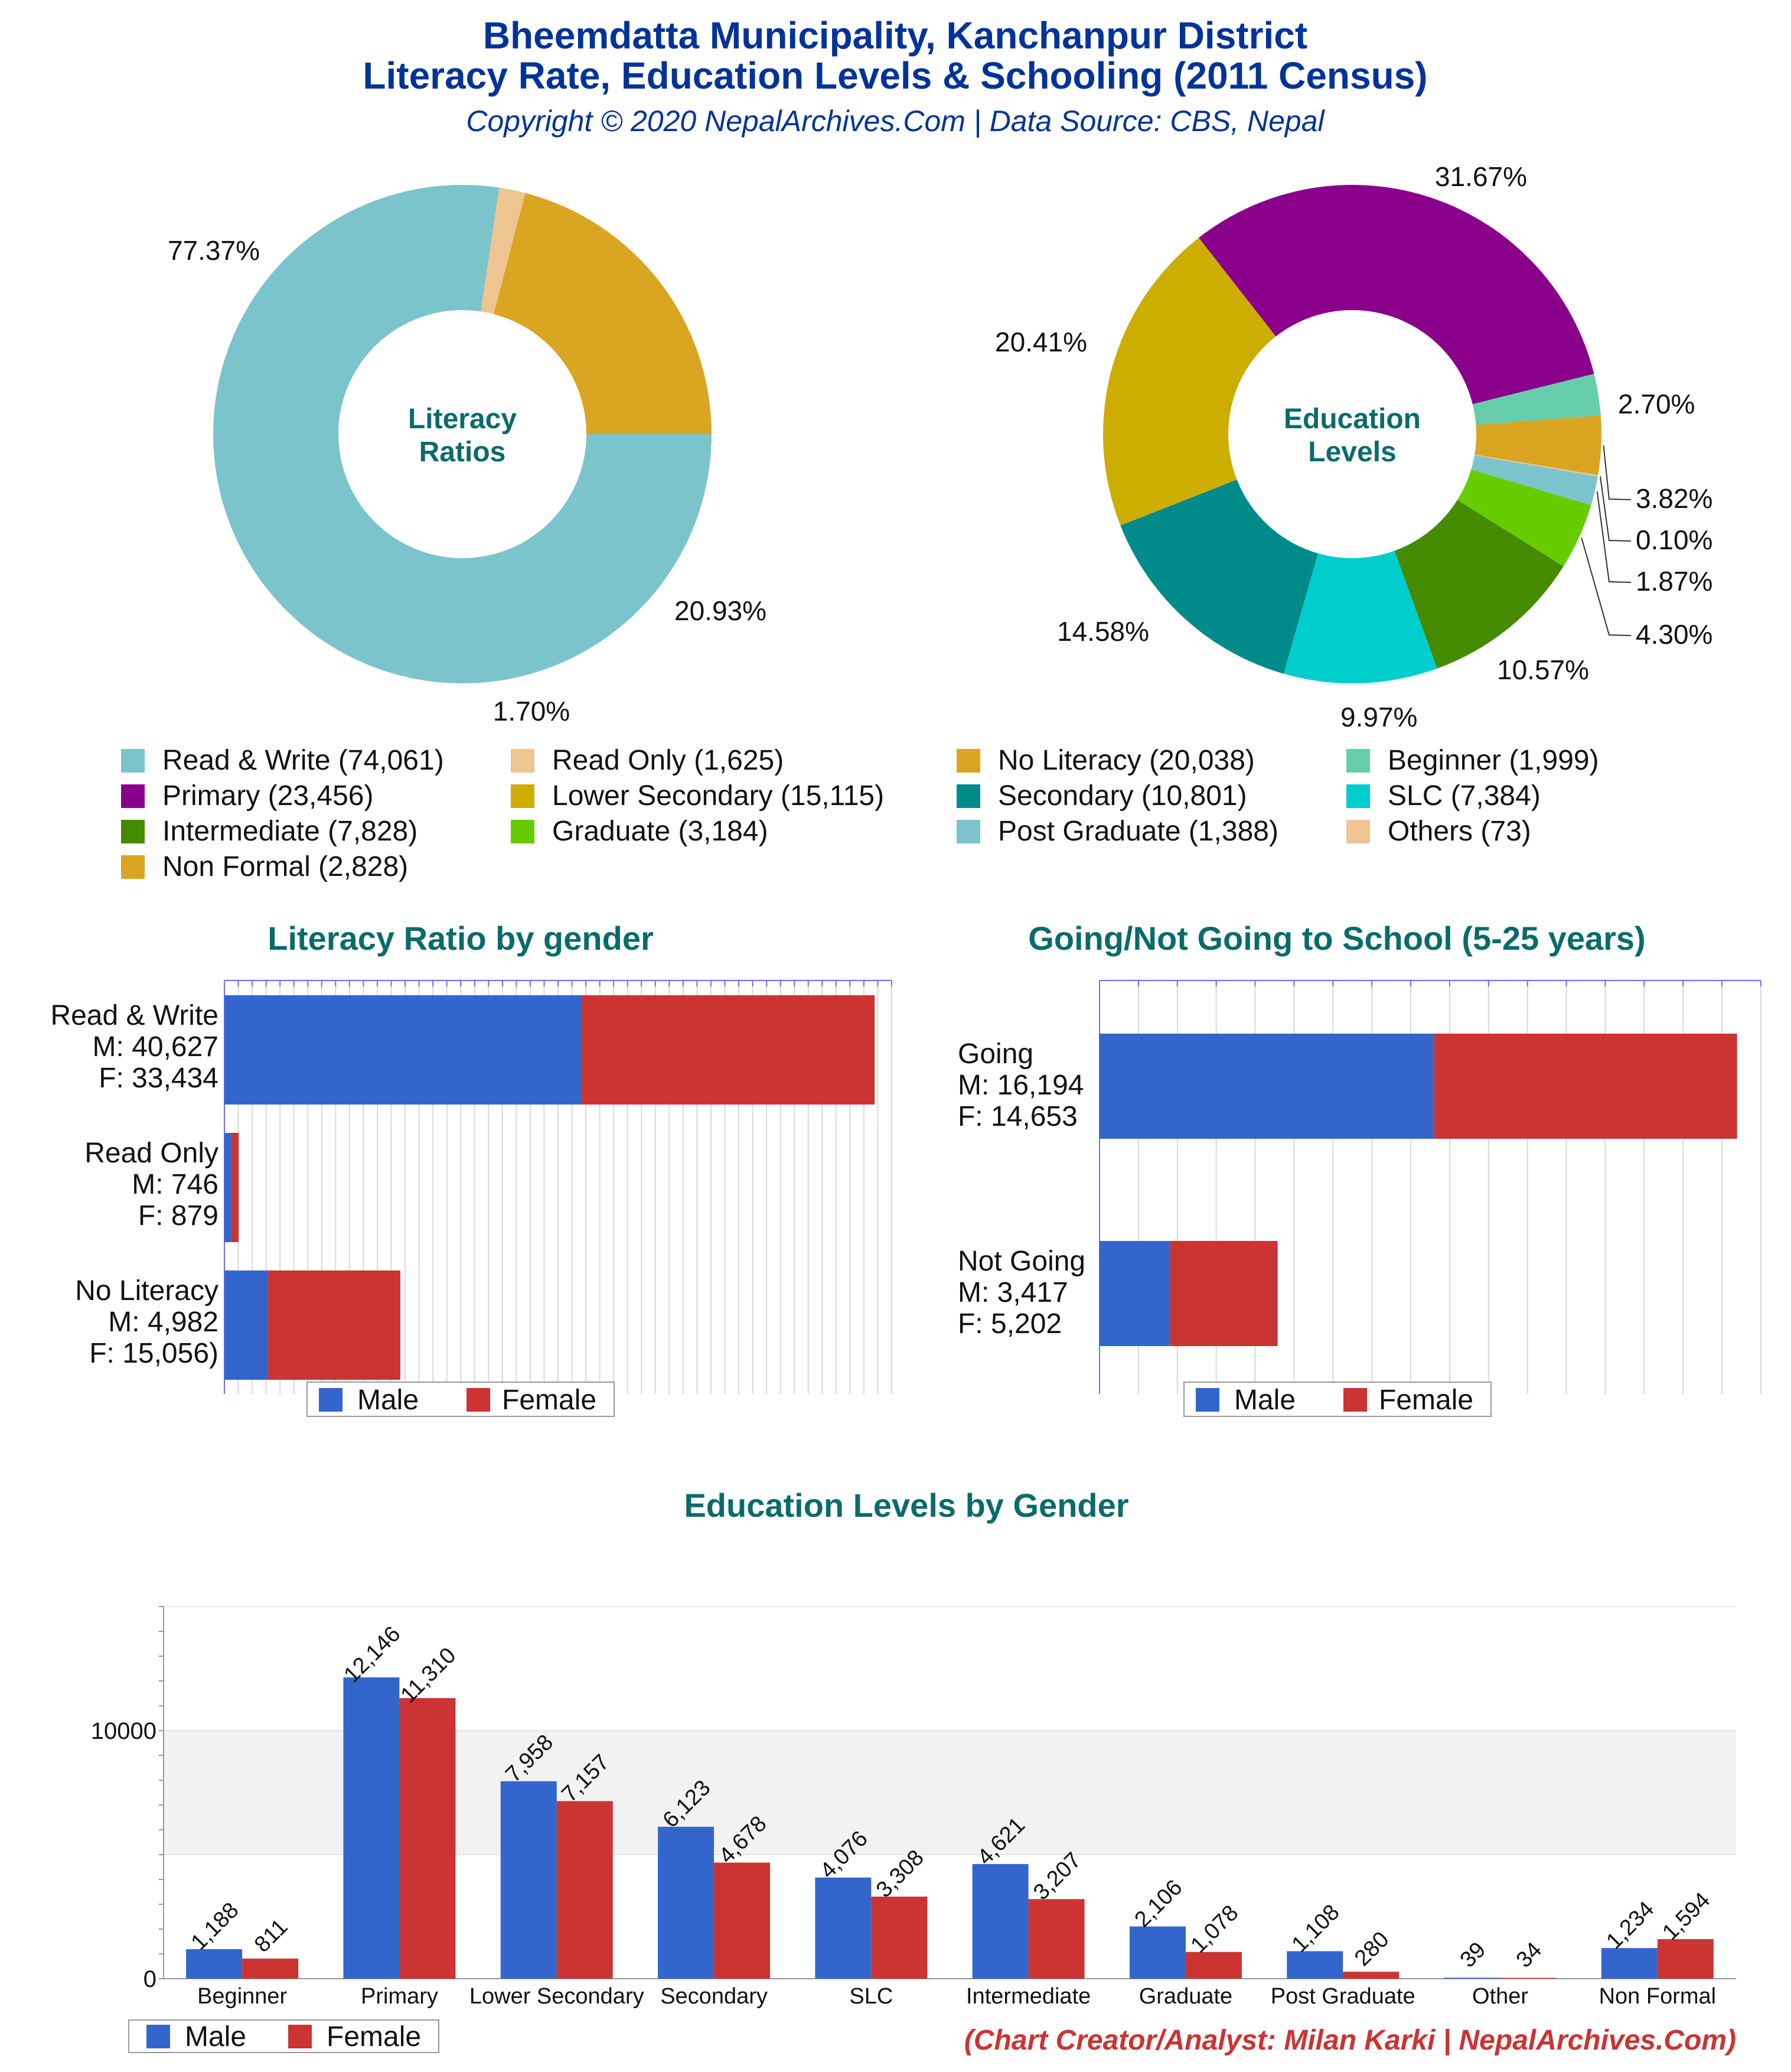 The width and height of the screenshot is (1791, 2072). What do you see at coordinates (246, 1325) in the screenshot?
I see `bar-male-no-literacy` at bounding box center [246, 1325].